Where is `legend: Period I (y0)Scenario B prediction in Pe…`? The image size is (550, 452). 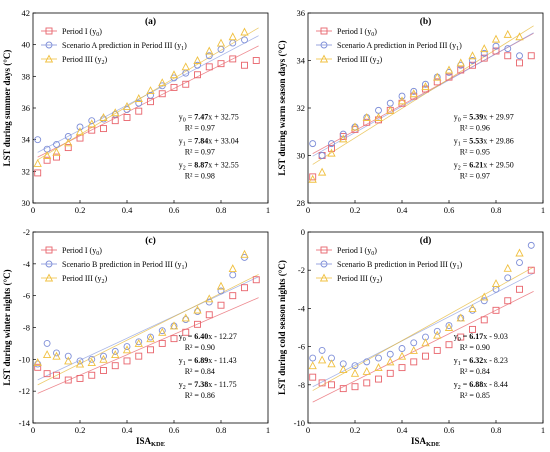 legend: Period I (y0)Scenario B prediction in Pe… is located at coordinates (114, 265).